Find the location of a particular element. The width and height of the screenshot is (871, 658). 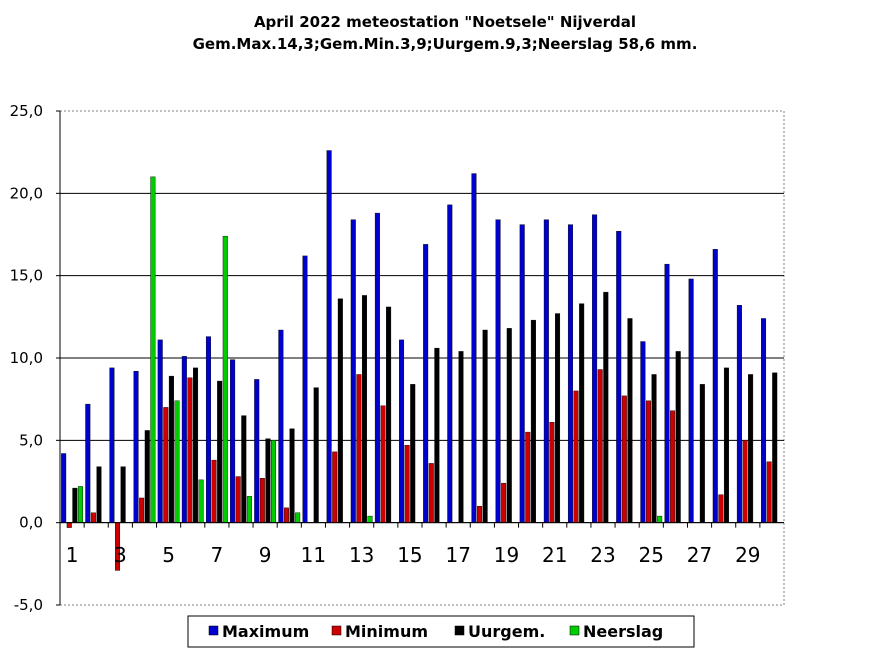

y-tick-label: 15,0 is located at coordinates (26, 276).